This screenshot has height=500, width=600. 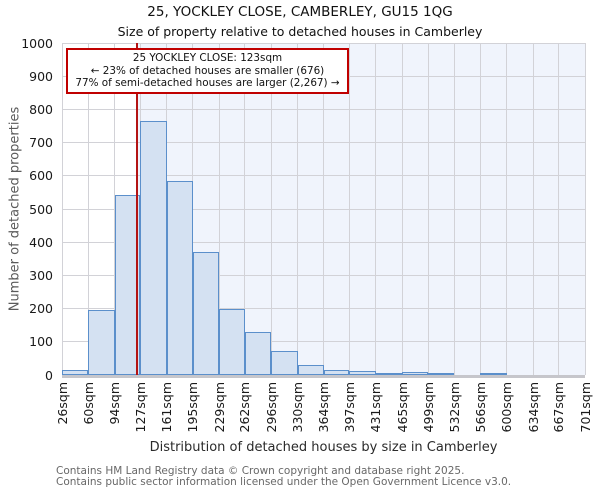 I want to click on x-tick-label: 330sqm, so click(x=298, y=407).